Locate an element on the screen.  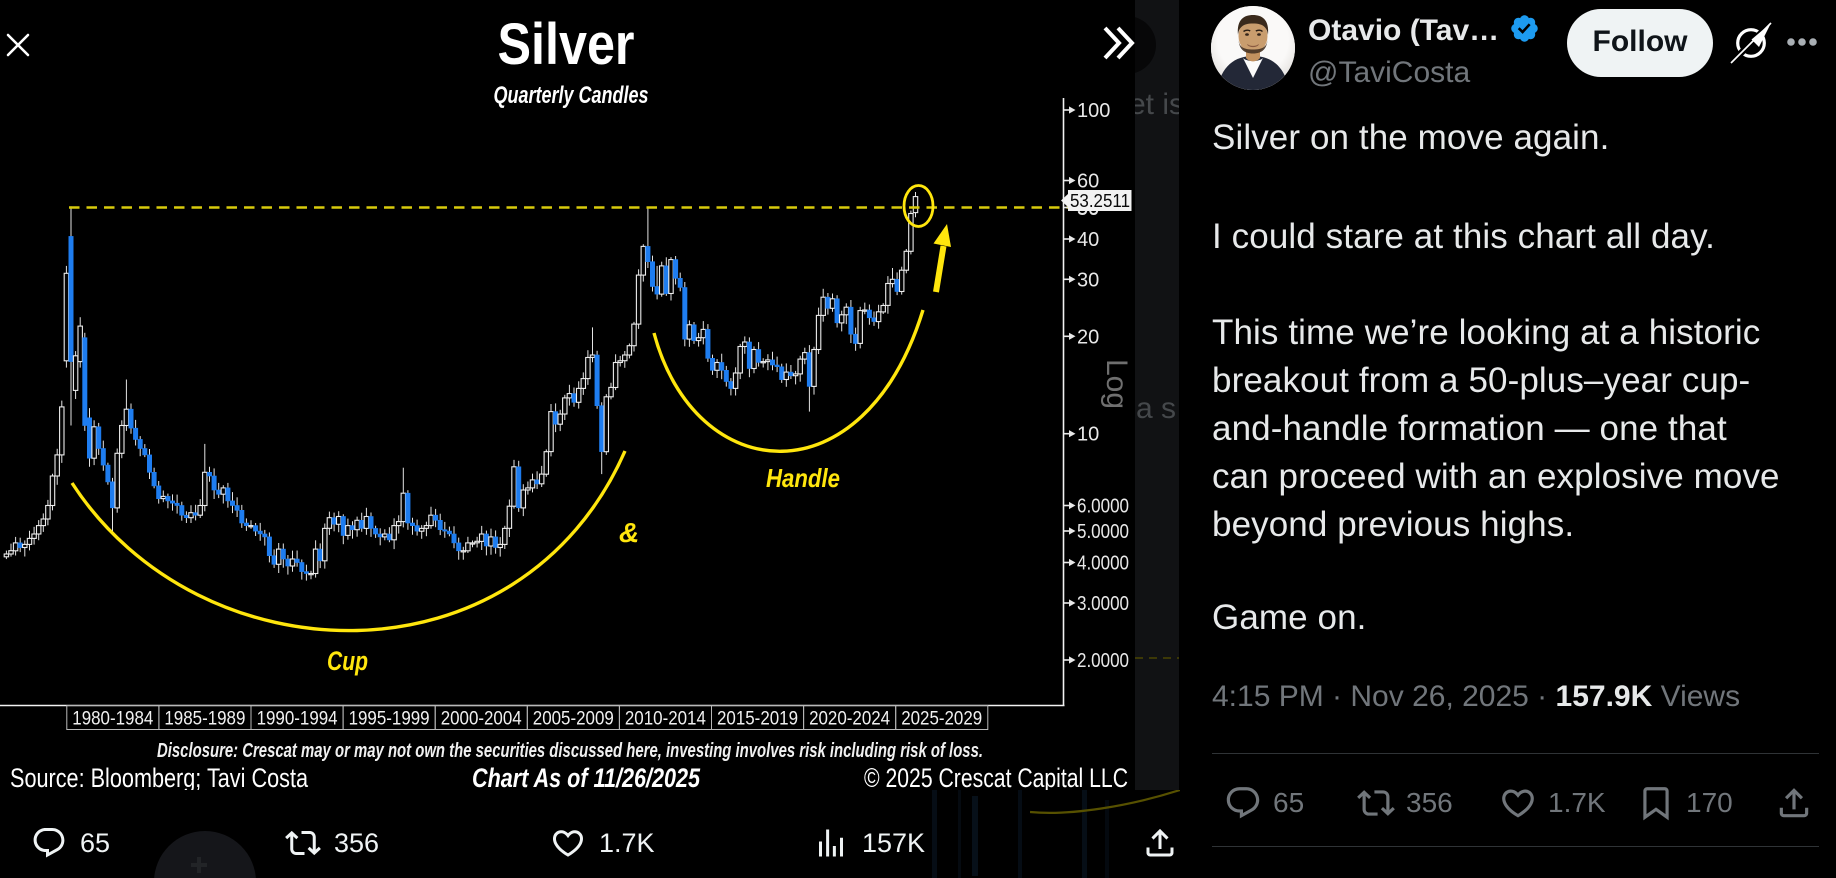
svg-text: © 2025 Crescat Capital LLC is located at coordinates (996, 776).